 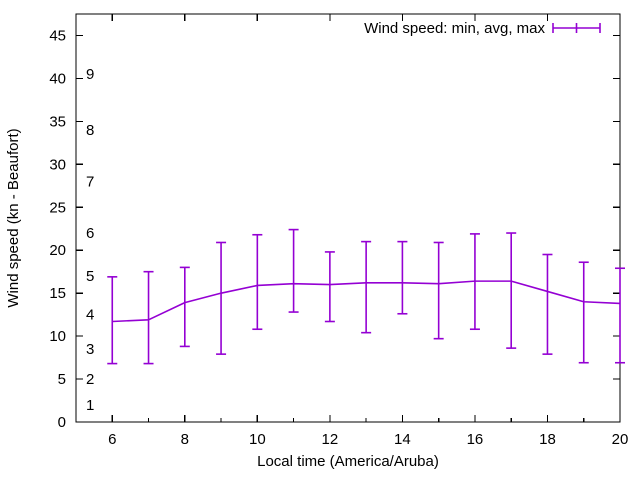 What do you see at coordinates (368, 439) in the screenshot?
I see `x-axis-tick-labels: 6 8 10 12 14 16 18 20` at bounding box center [368, 439].